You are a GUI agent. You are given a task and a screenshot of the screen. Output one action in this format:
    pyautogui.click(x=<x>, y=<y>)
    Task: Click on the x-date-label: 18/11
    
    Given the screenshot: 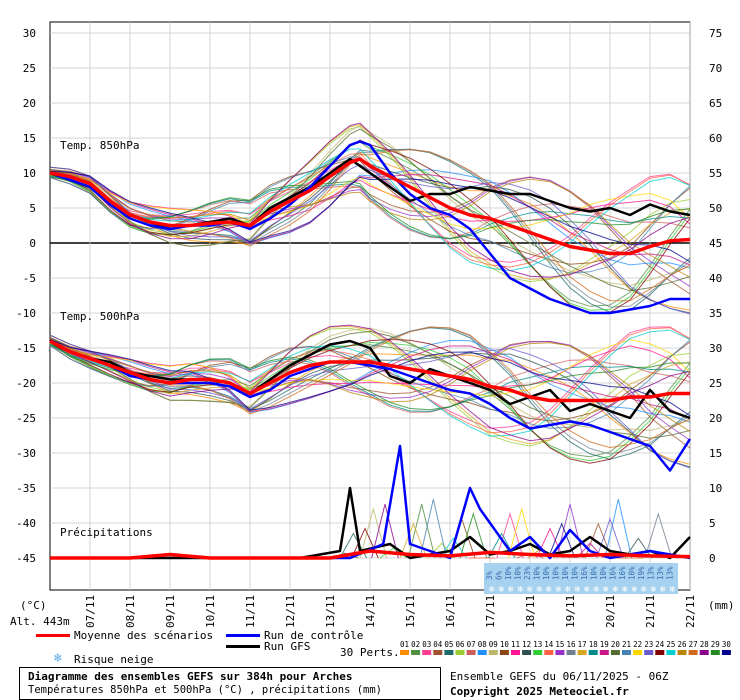 What is the action you would take?
    pyautogui.click(x=530, y=611)
    